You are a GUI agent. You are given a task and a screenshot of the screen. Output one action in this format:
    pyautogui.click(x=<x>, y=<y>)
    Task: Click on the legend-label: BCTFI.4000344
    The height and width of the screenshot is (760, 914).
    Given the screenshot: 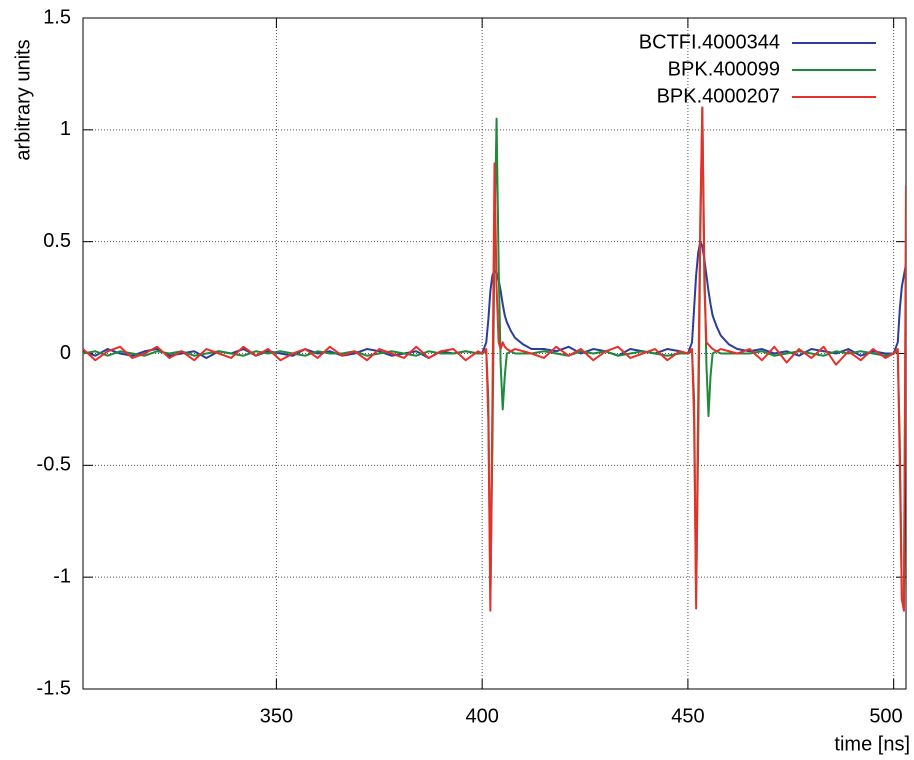 What is the action you would take?
    pyautogui.click(x=709, y=42)
    